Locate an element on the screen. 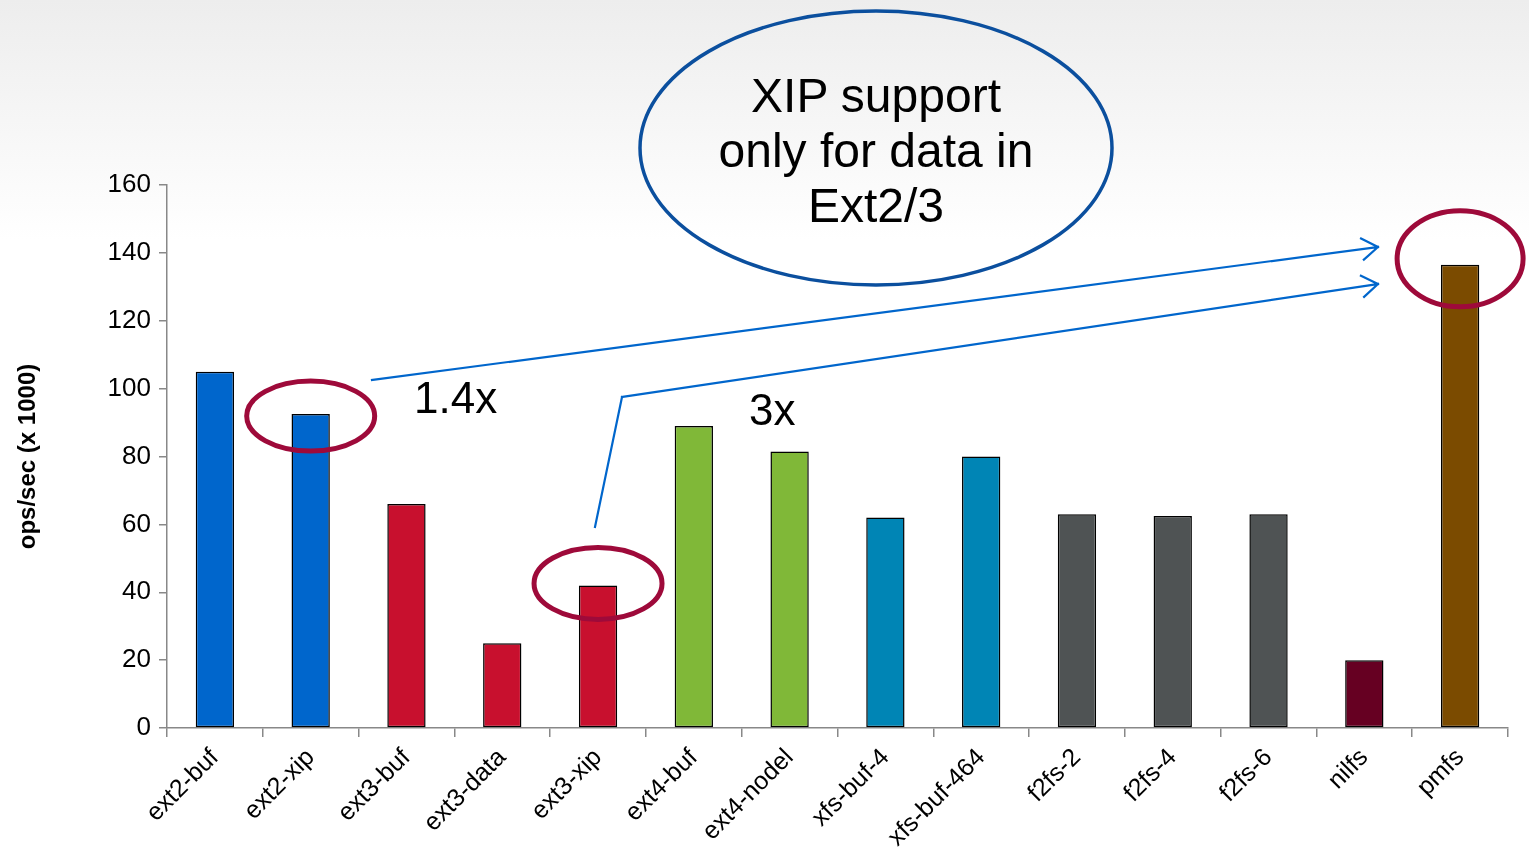  y-tick-label: 0 is located at coordinates (143, 726).